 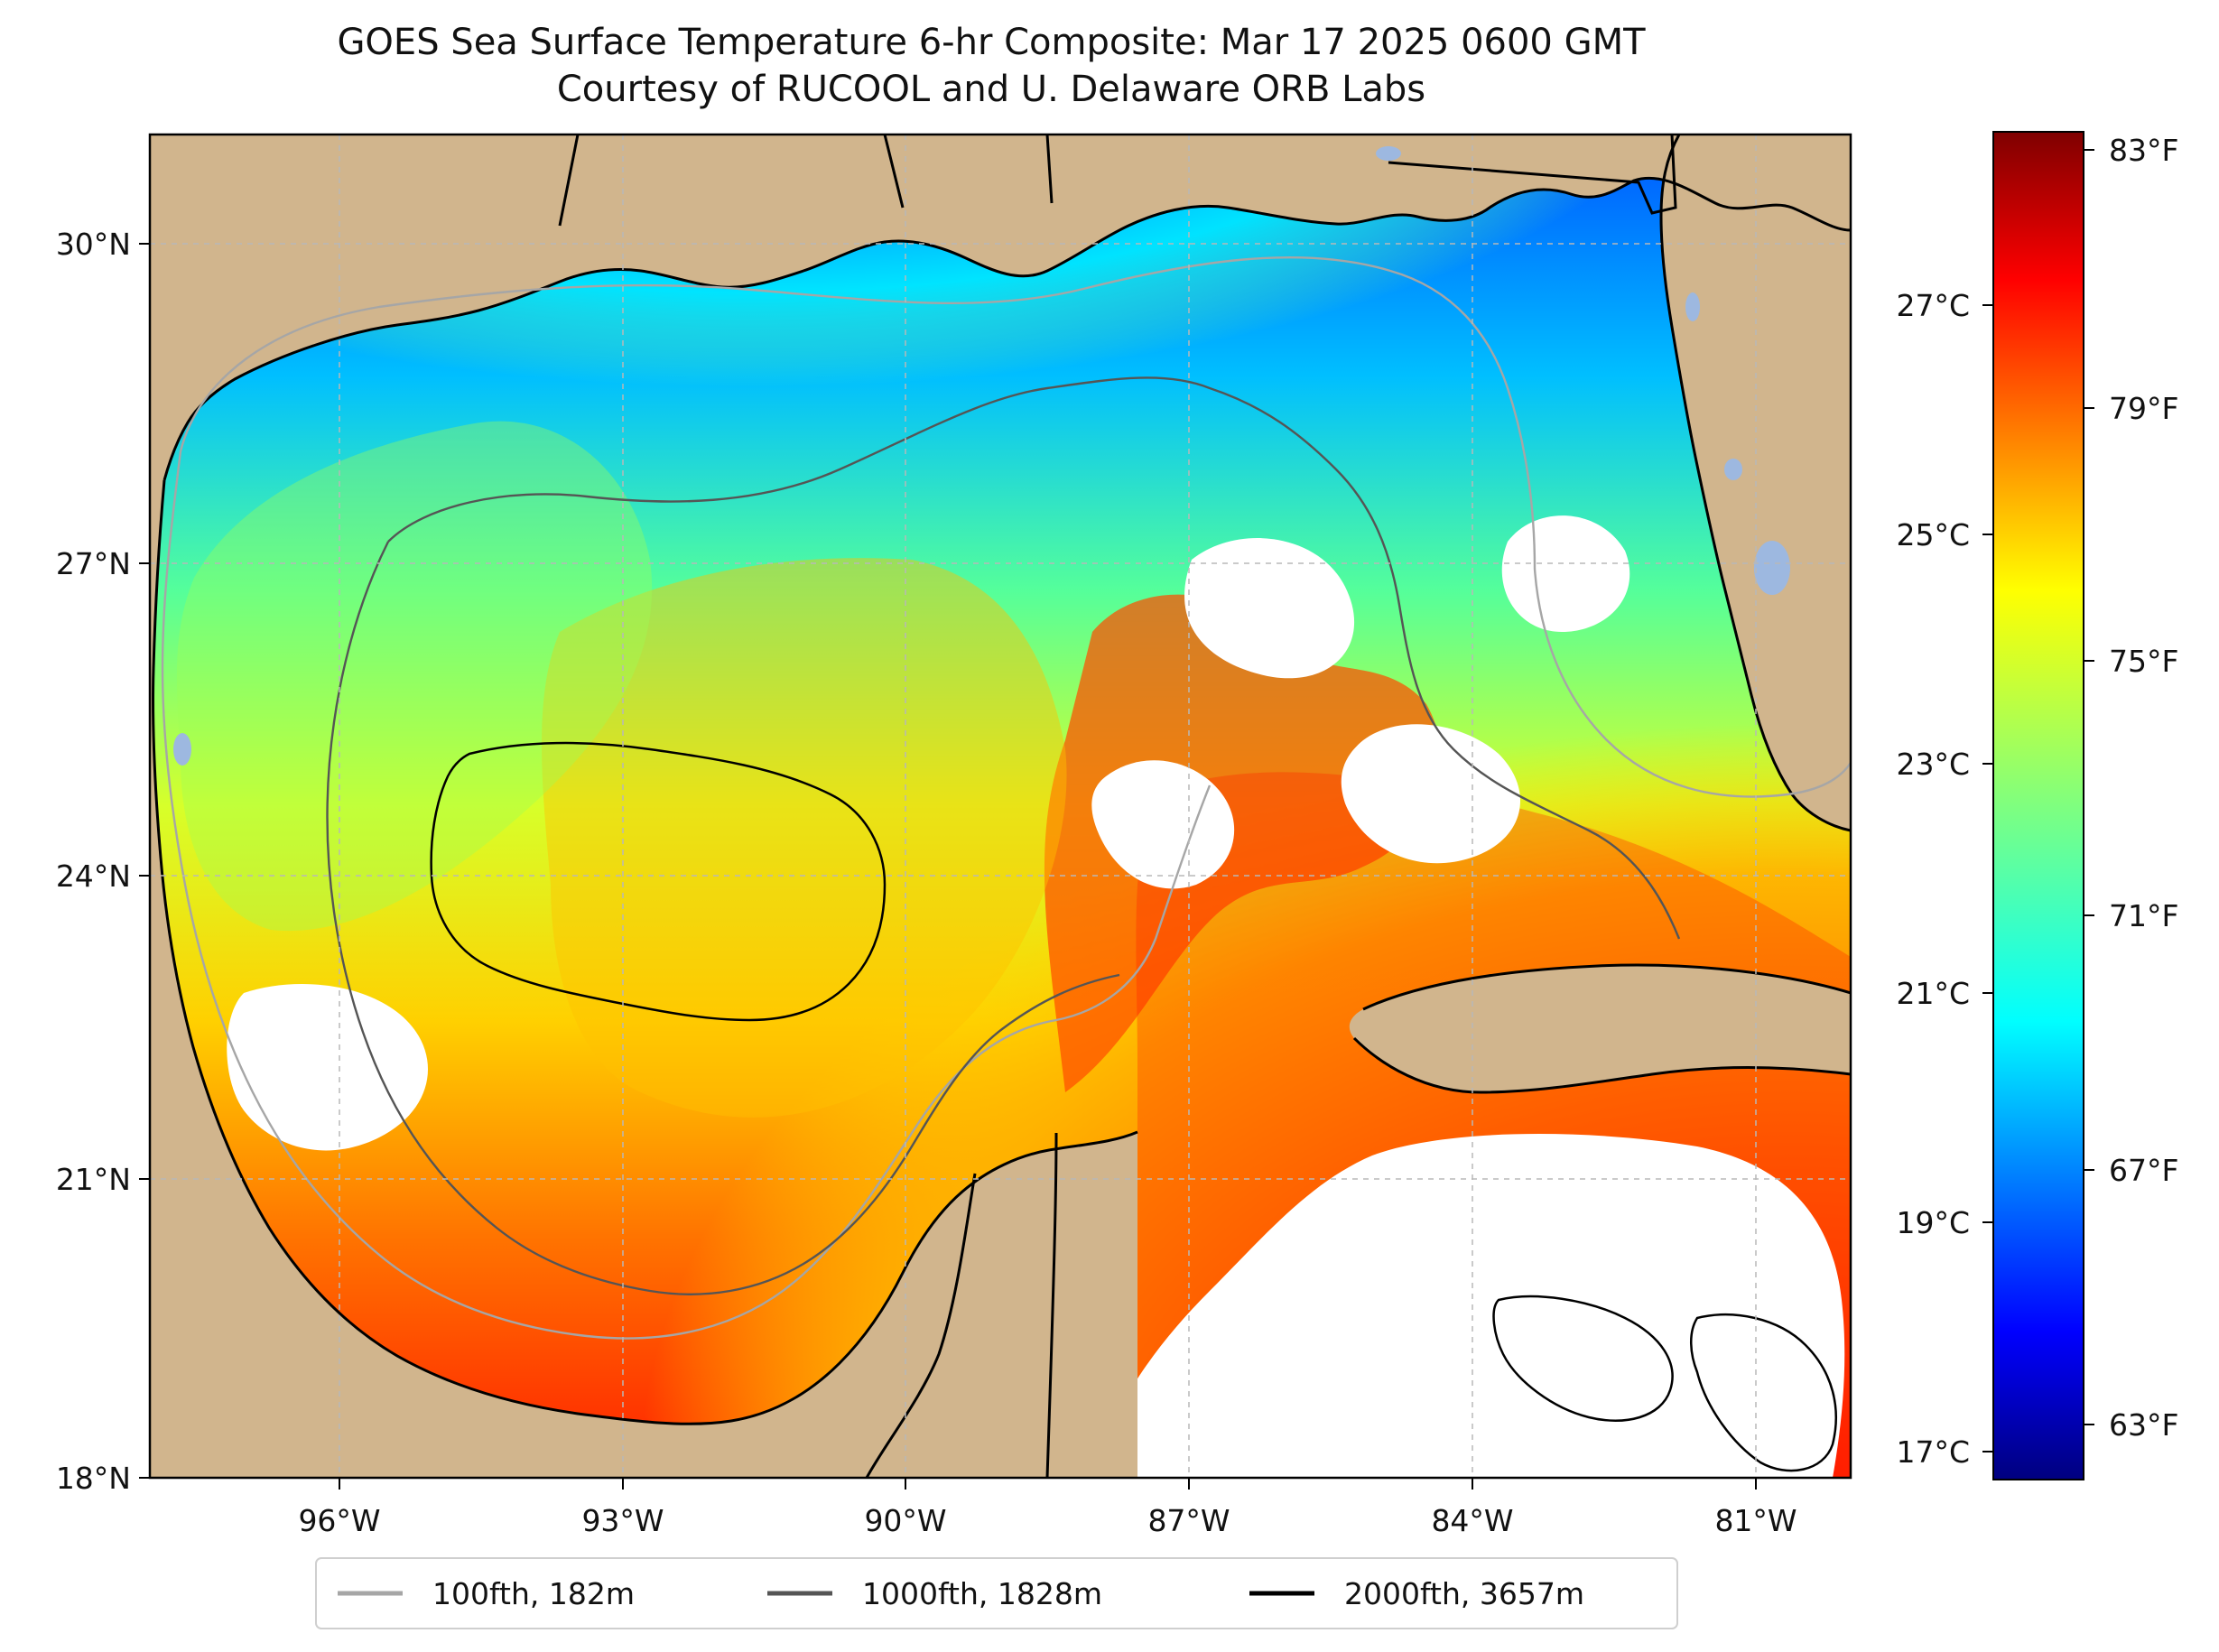 What do you see at coordinates (2143, 788) in the screenshot?
I see `colorbar-fahrenheit-labels: 83°F 79°F 75°F 71°F 67°F 63°F` at bounding box center [2143, 788].